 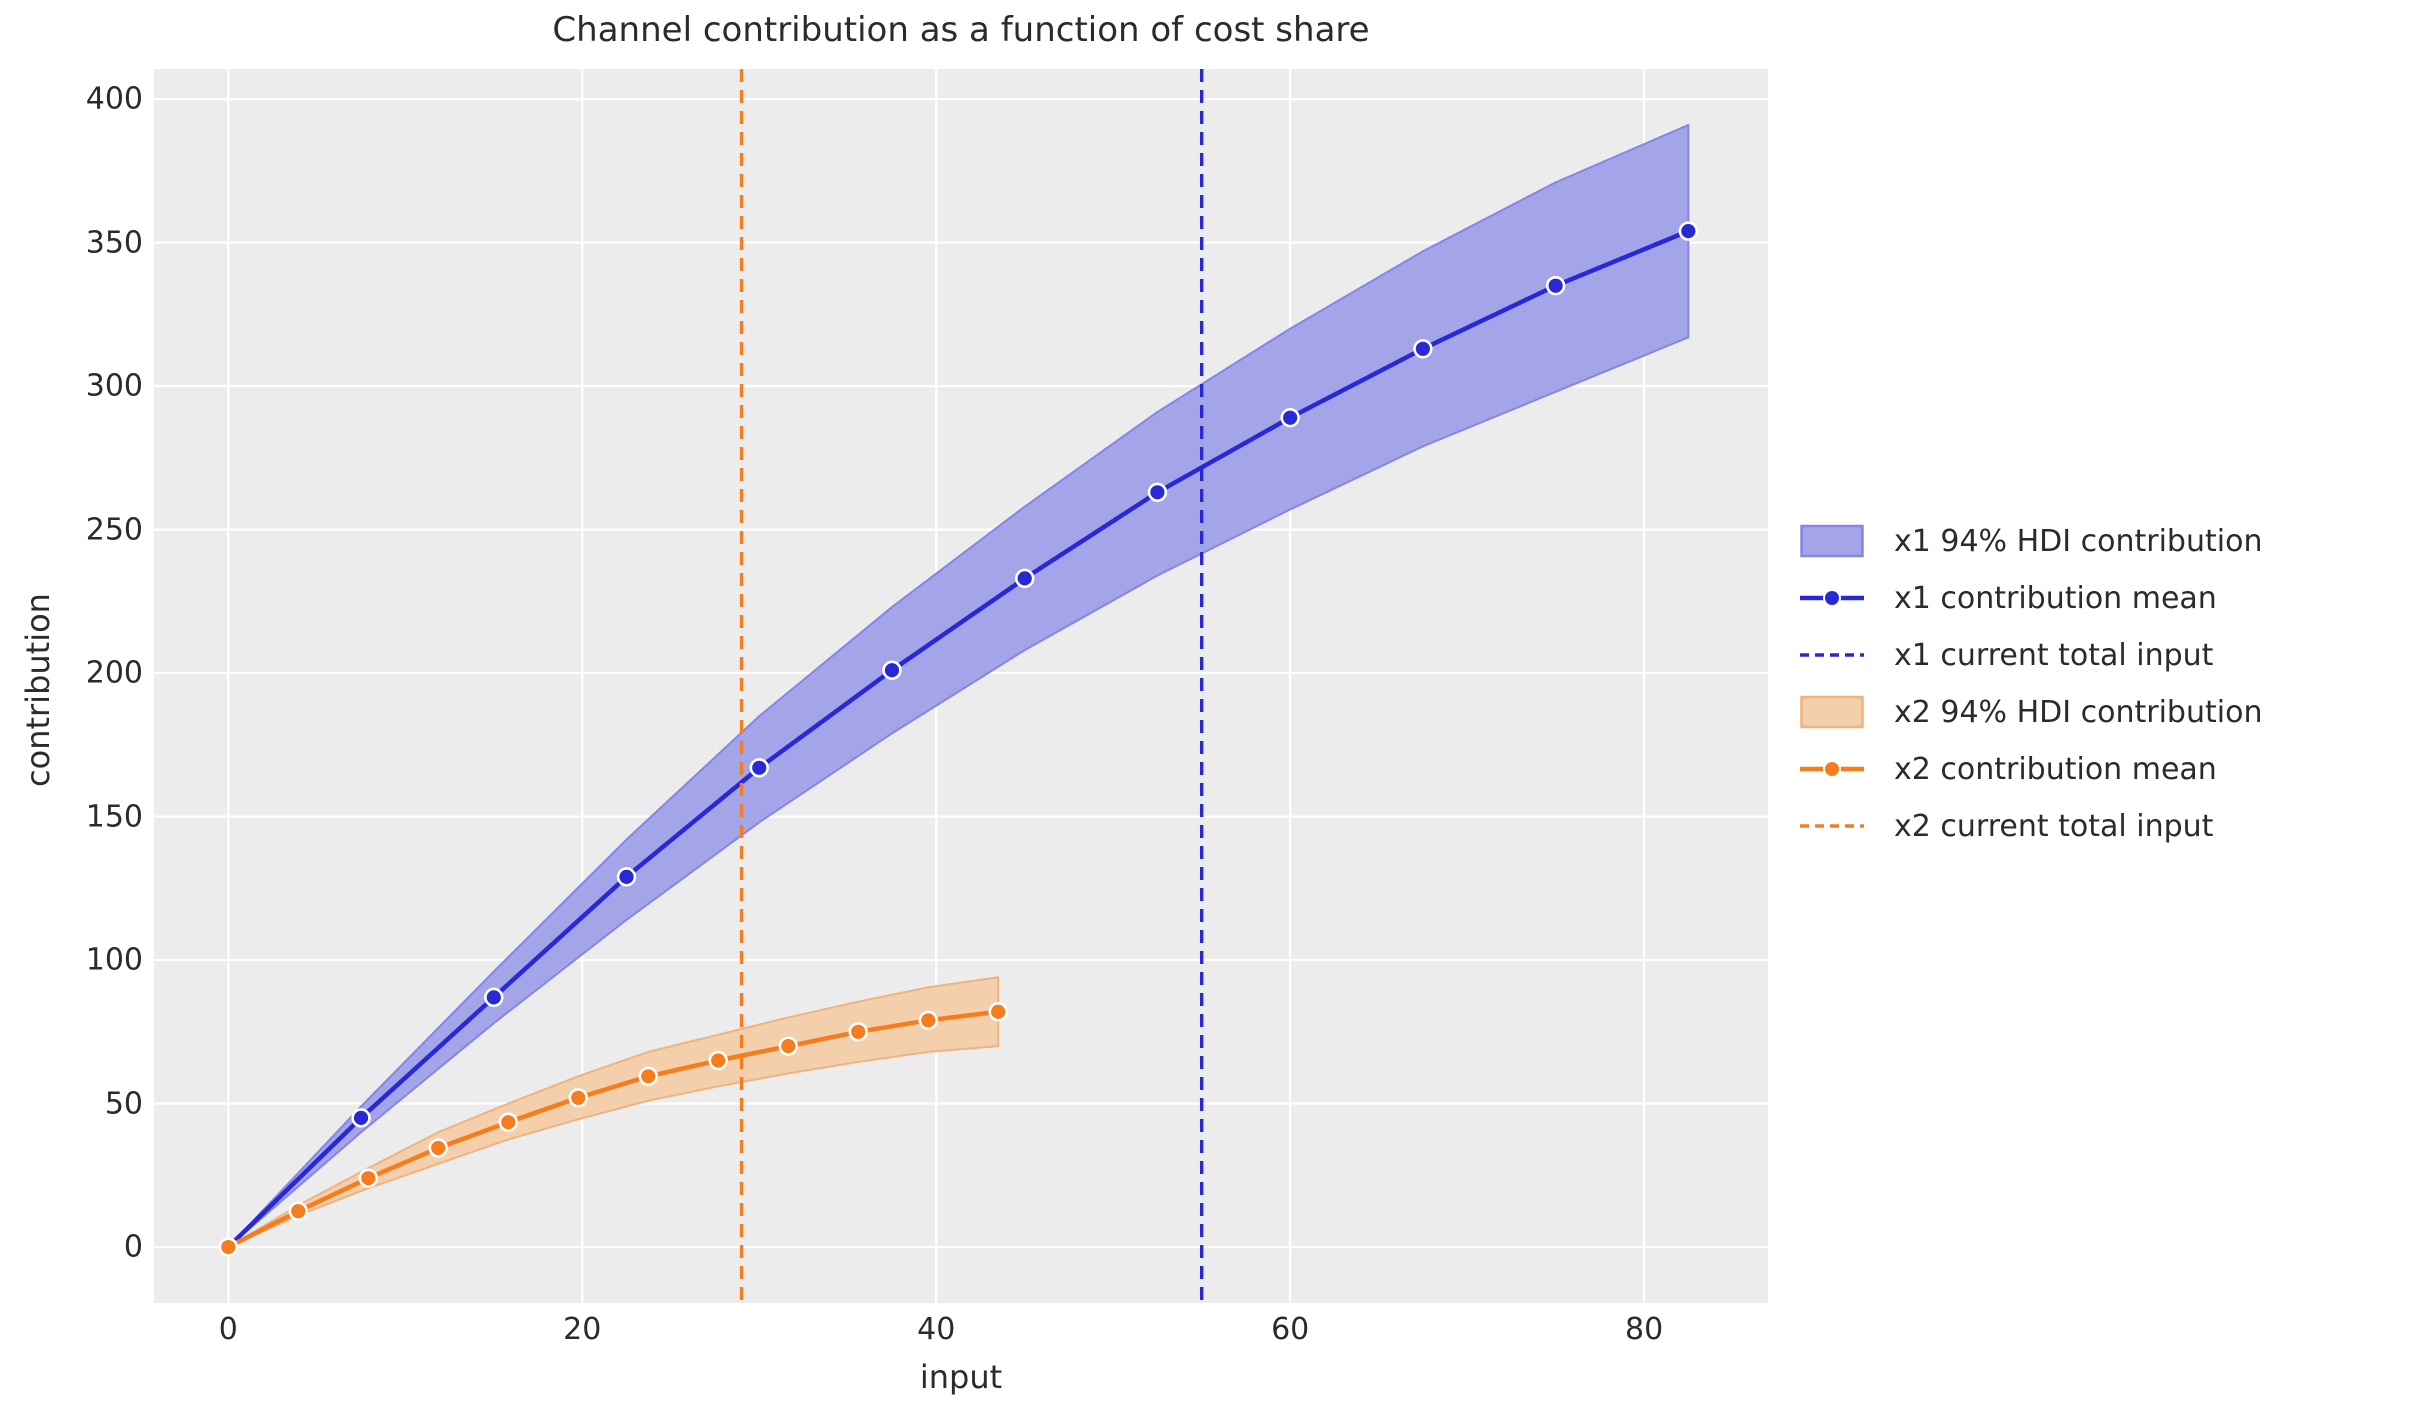 What do you see at coordinates (1290, 1329) in the screenshot?
I see `x-tick-label: 60` at bounding box center [1290, 1329].